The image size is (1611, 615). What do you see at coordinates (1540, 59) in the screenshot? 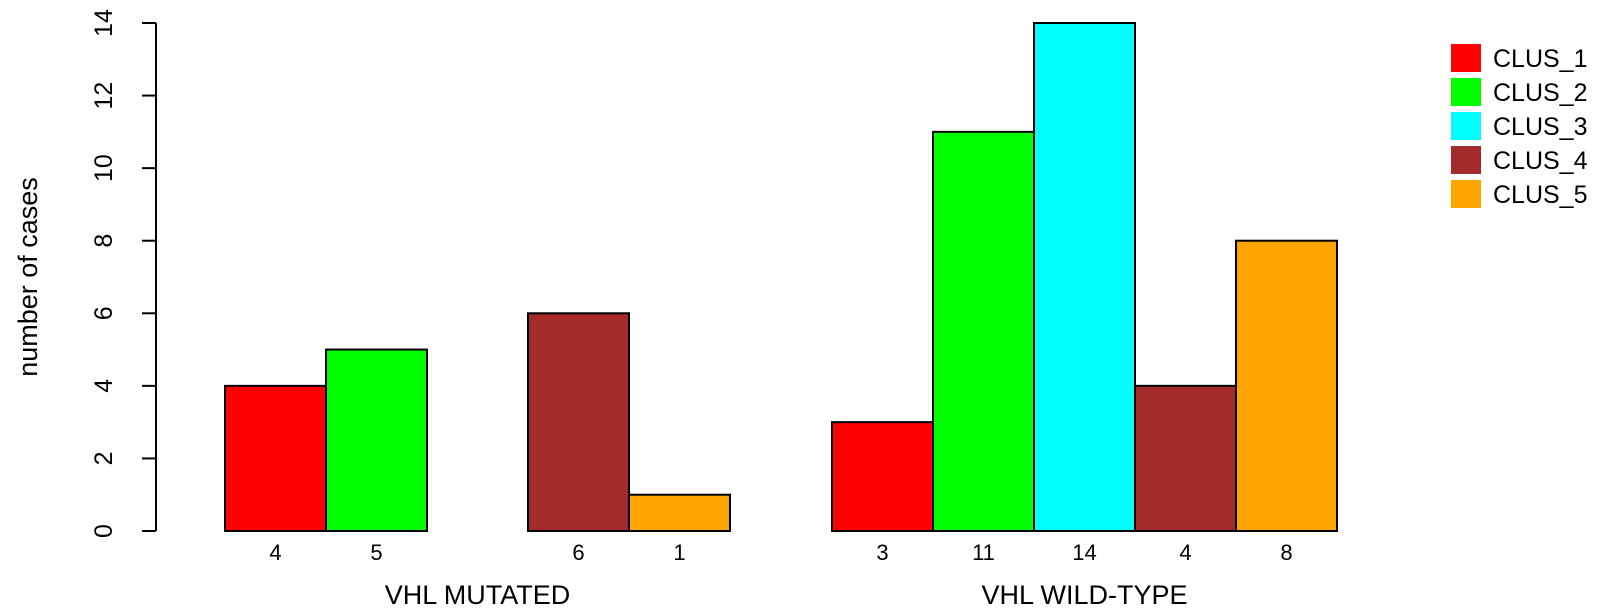
I see `legend-label: CLUS_1` at bounding box center [1540, 59].